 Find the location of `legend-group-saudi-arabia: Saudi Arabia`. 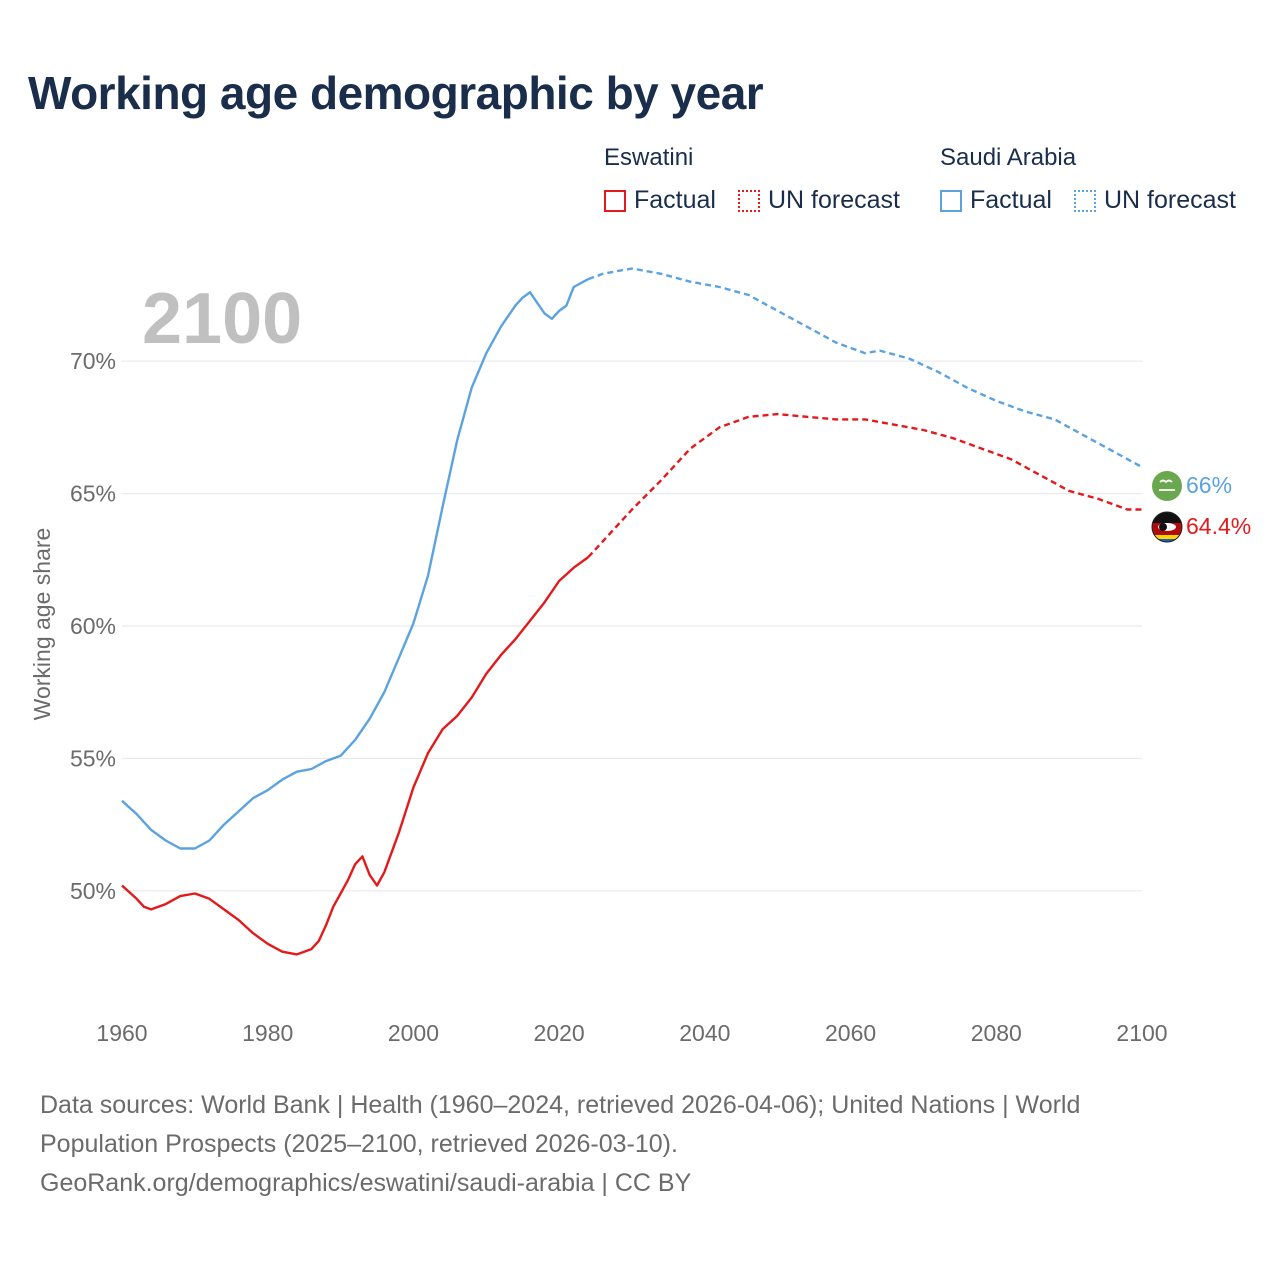

legend-group-saudi-arabia: Saudi Arabia is located at coordinates (1008, 157).